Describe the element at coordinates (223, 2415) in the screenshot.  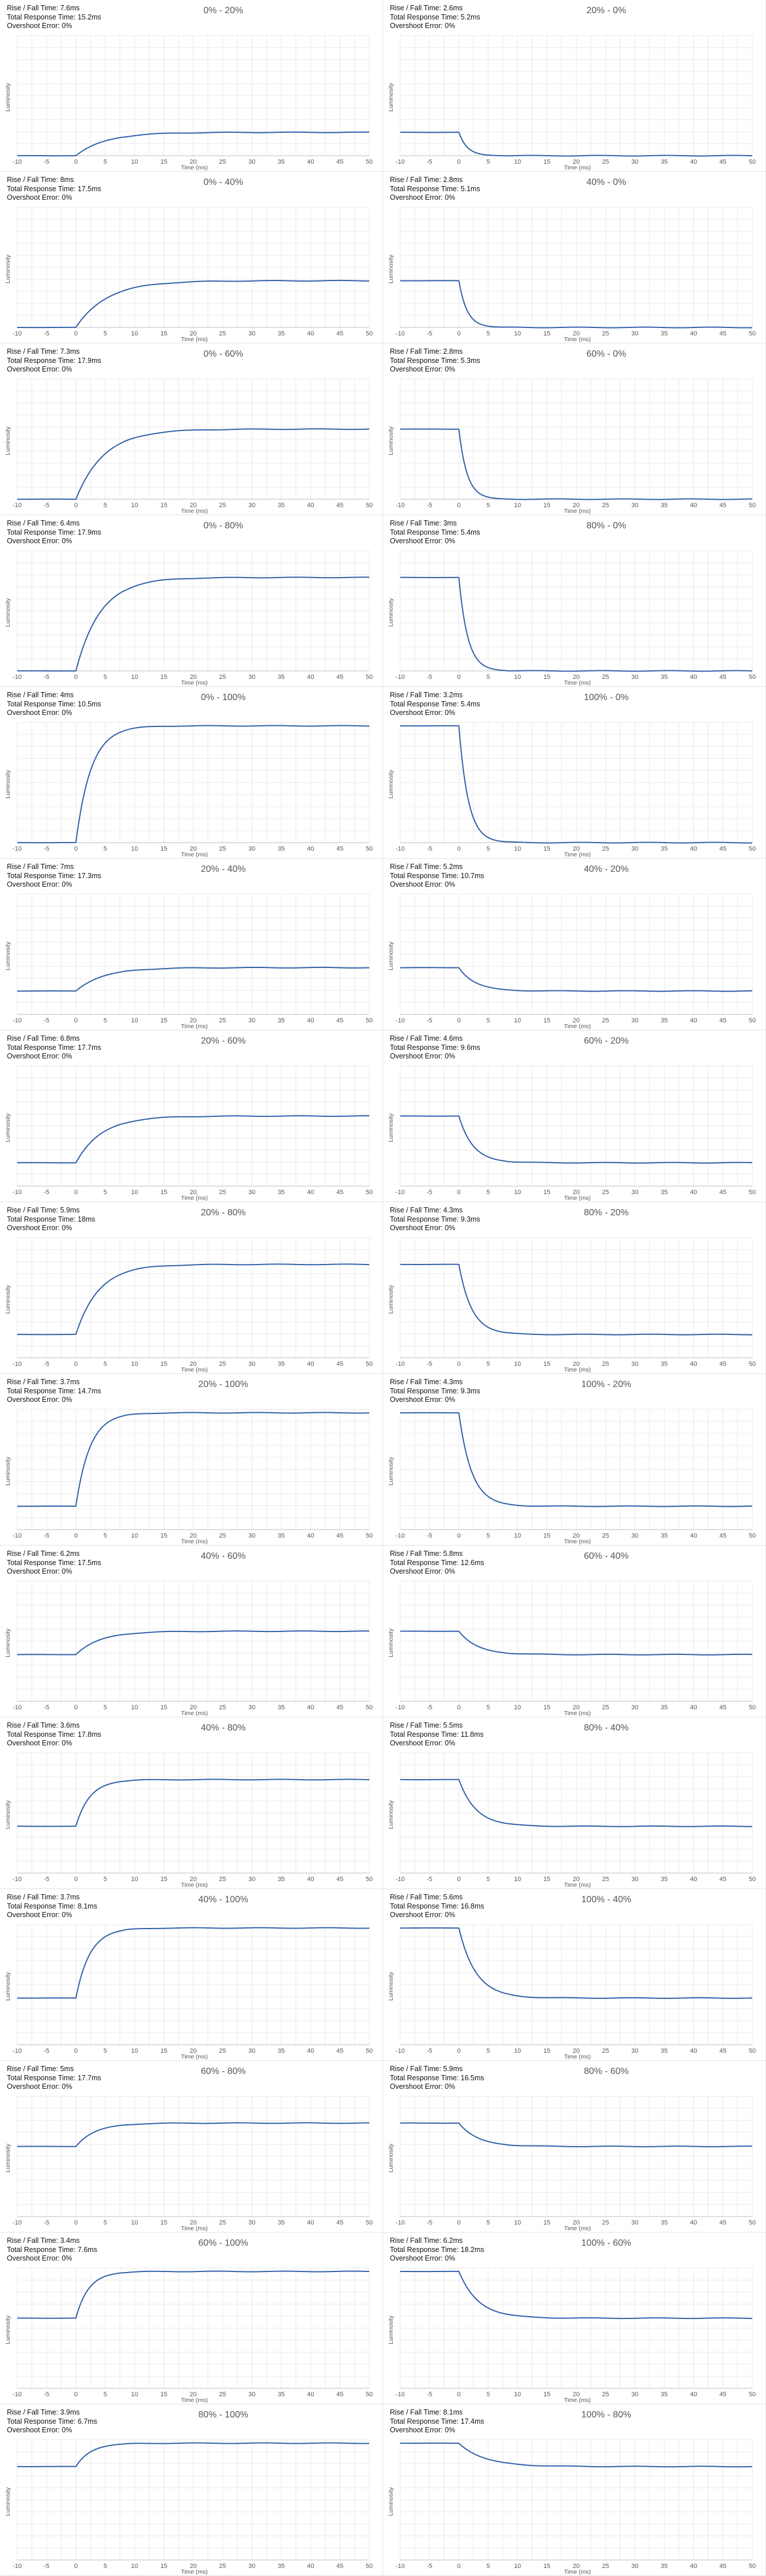
I see `chart-title: 80% - 100%` at that location.